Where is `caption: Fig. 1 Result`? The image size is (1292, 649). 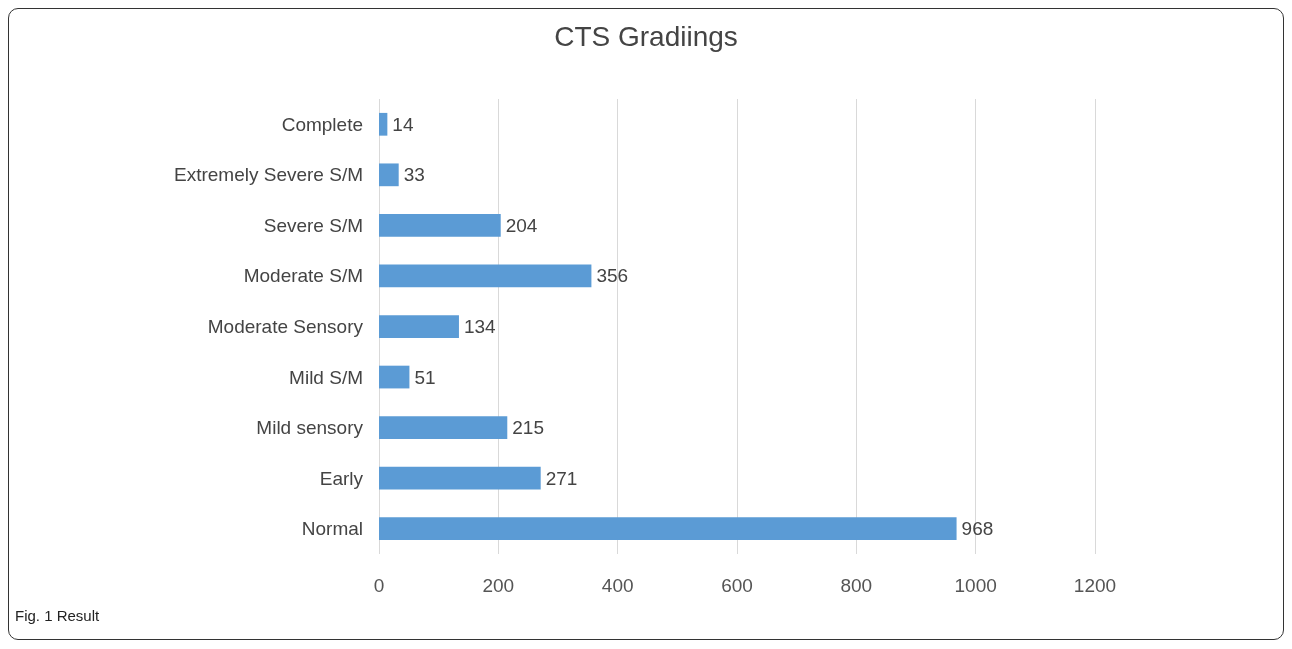 caption: Fig. 1 Result is located at coordinates (57, 615).